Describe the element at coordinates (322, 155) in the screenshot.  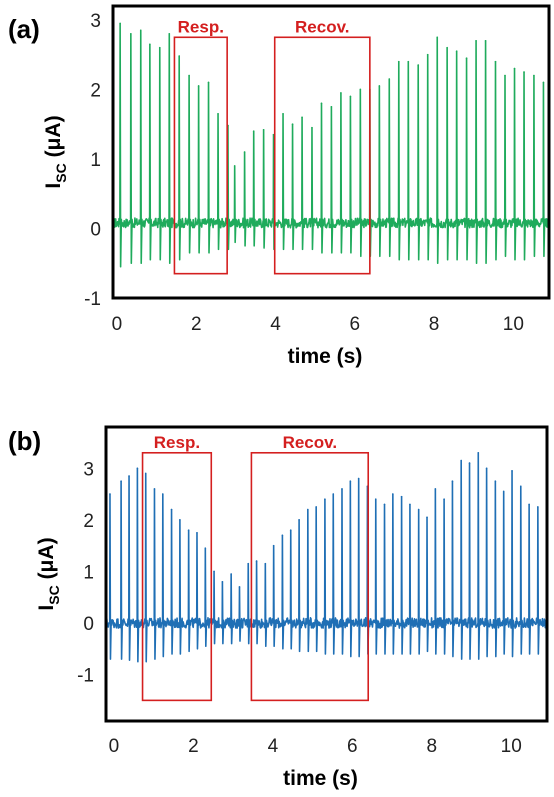
I see `annotation-box-recov` at that location.